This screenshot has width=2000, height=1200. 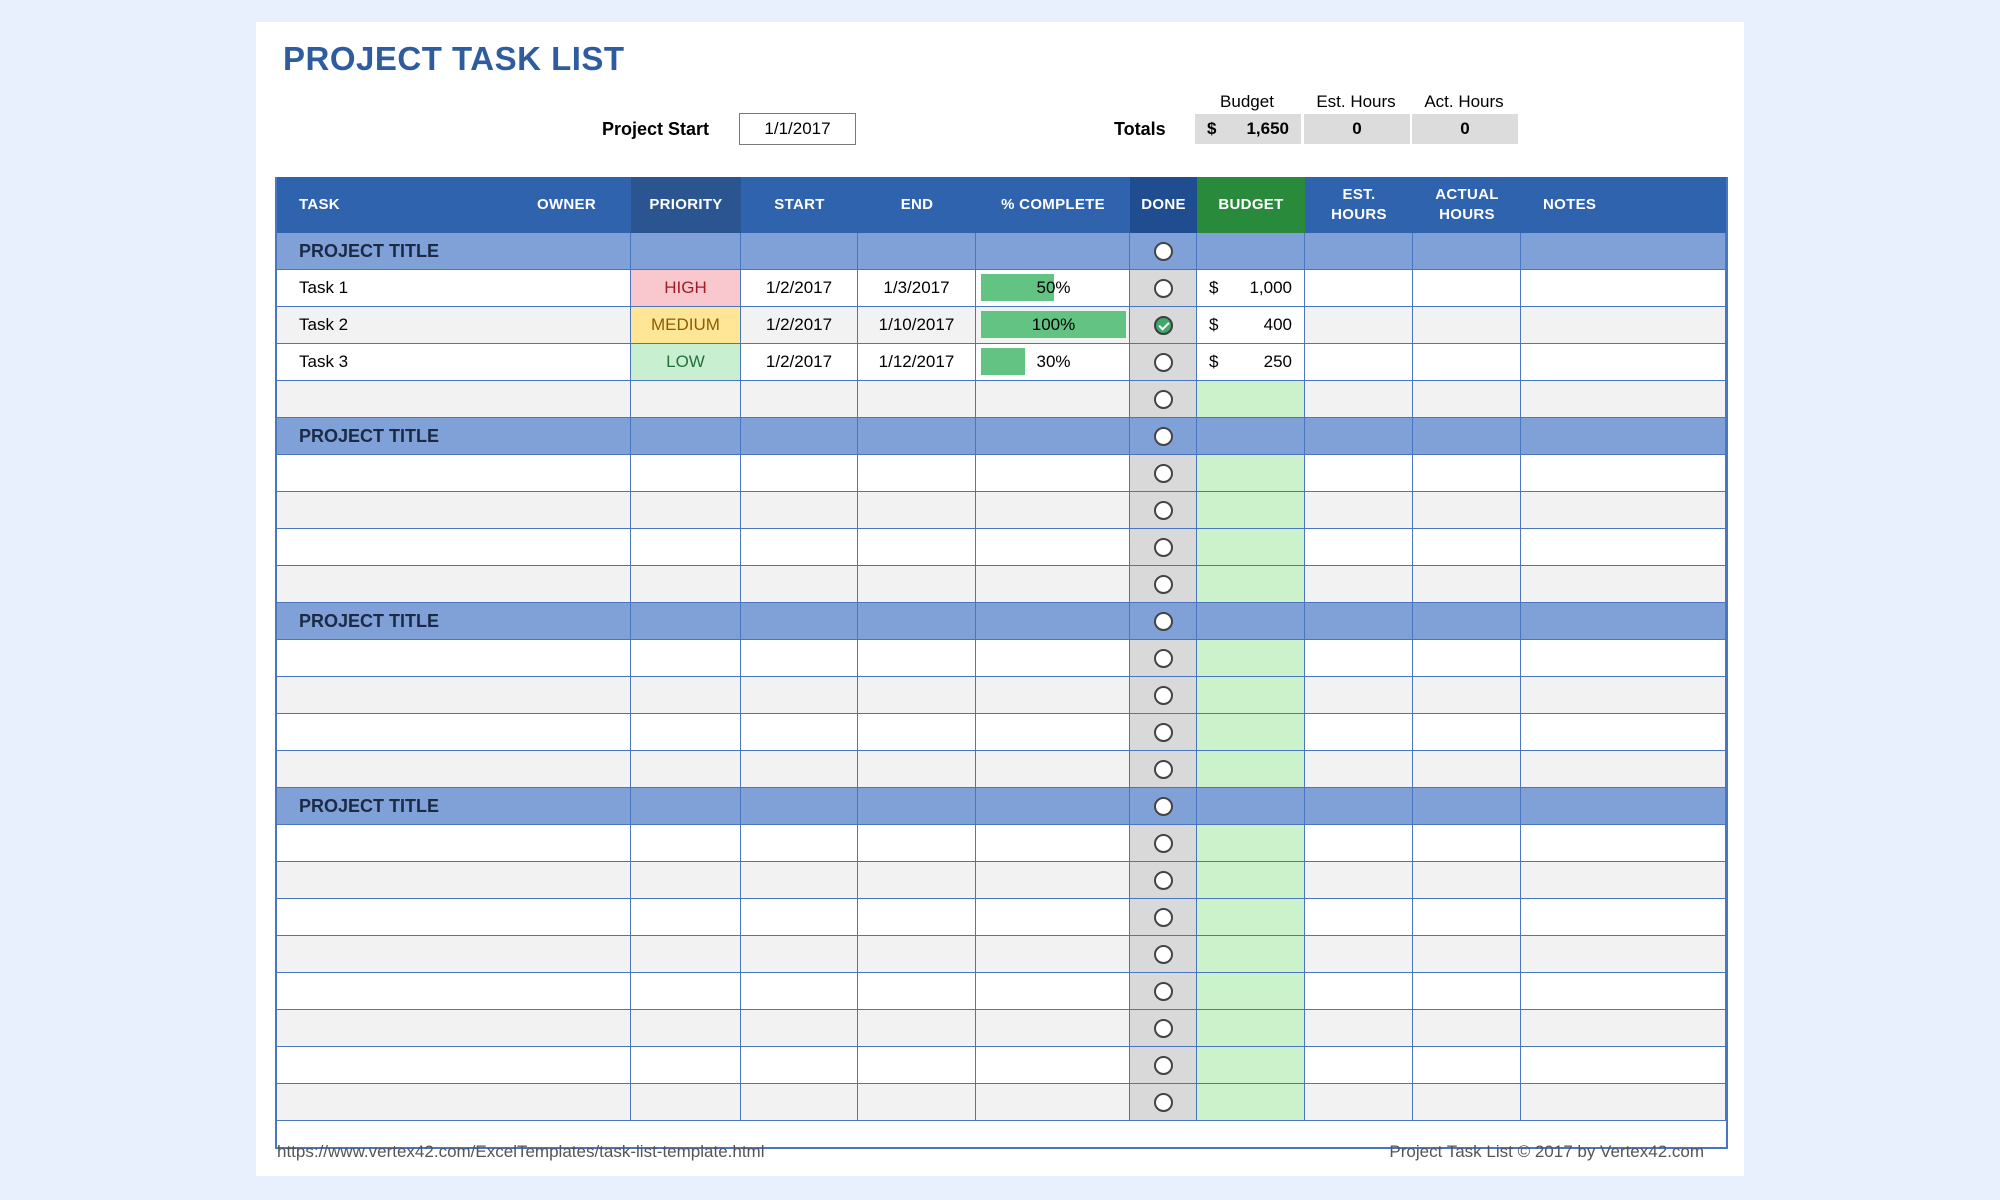 I want to click on cell-complete: 100%, so click(x=1053, y=325).